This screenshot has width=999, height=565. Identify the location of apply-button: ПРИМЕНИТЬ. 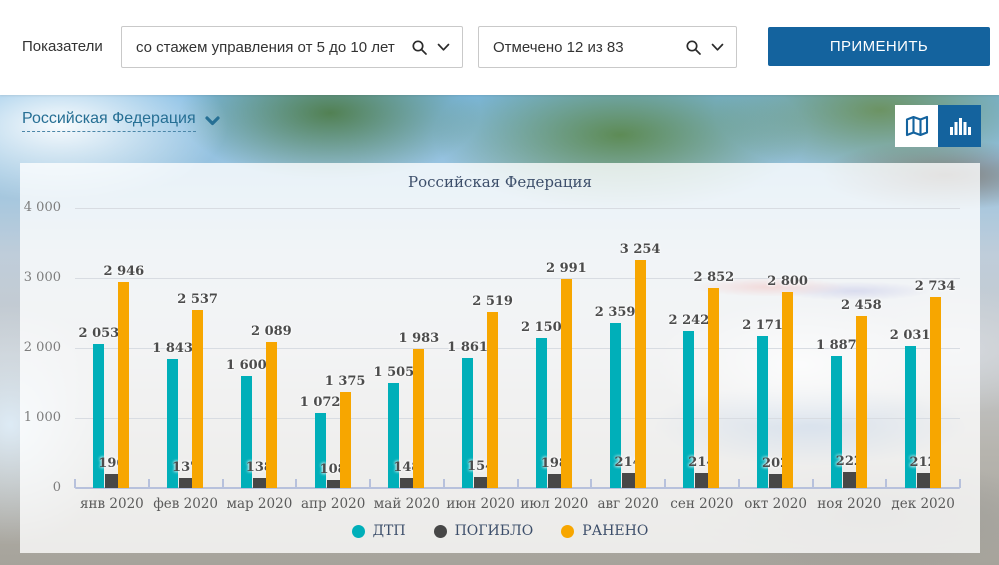
(879, 46).